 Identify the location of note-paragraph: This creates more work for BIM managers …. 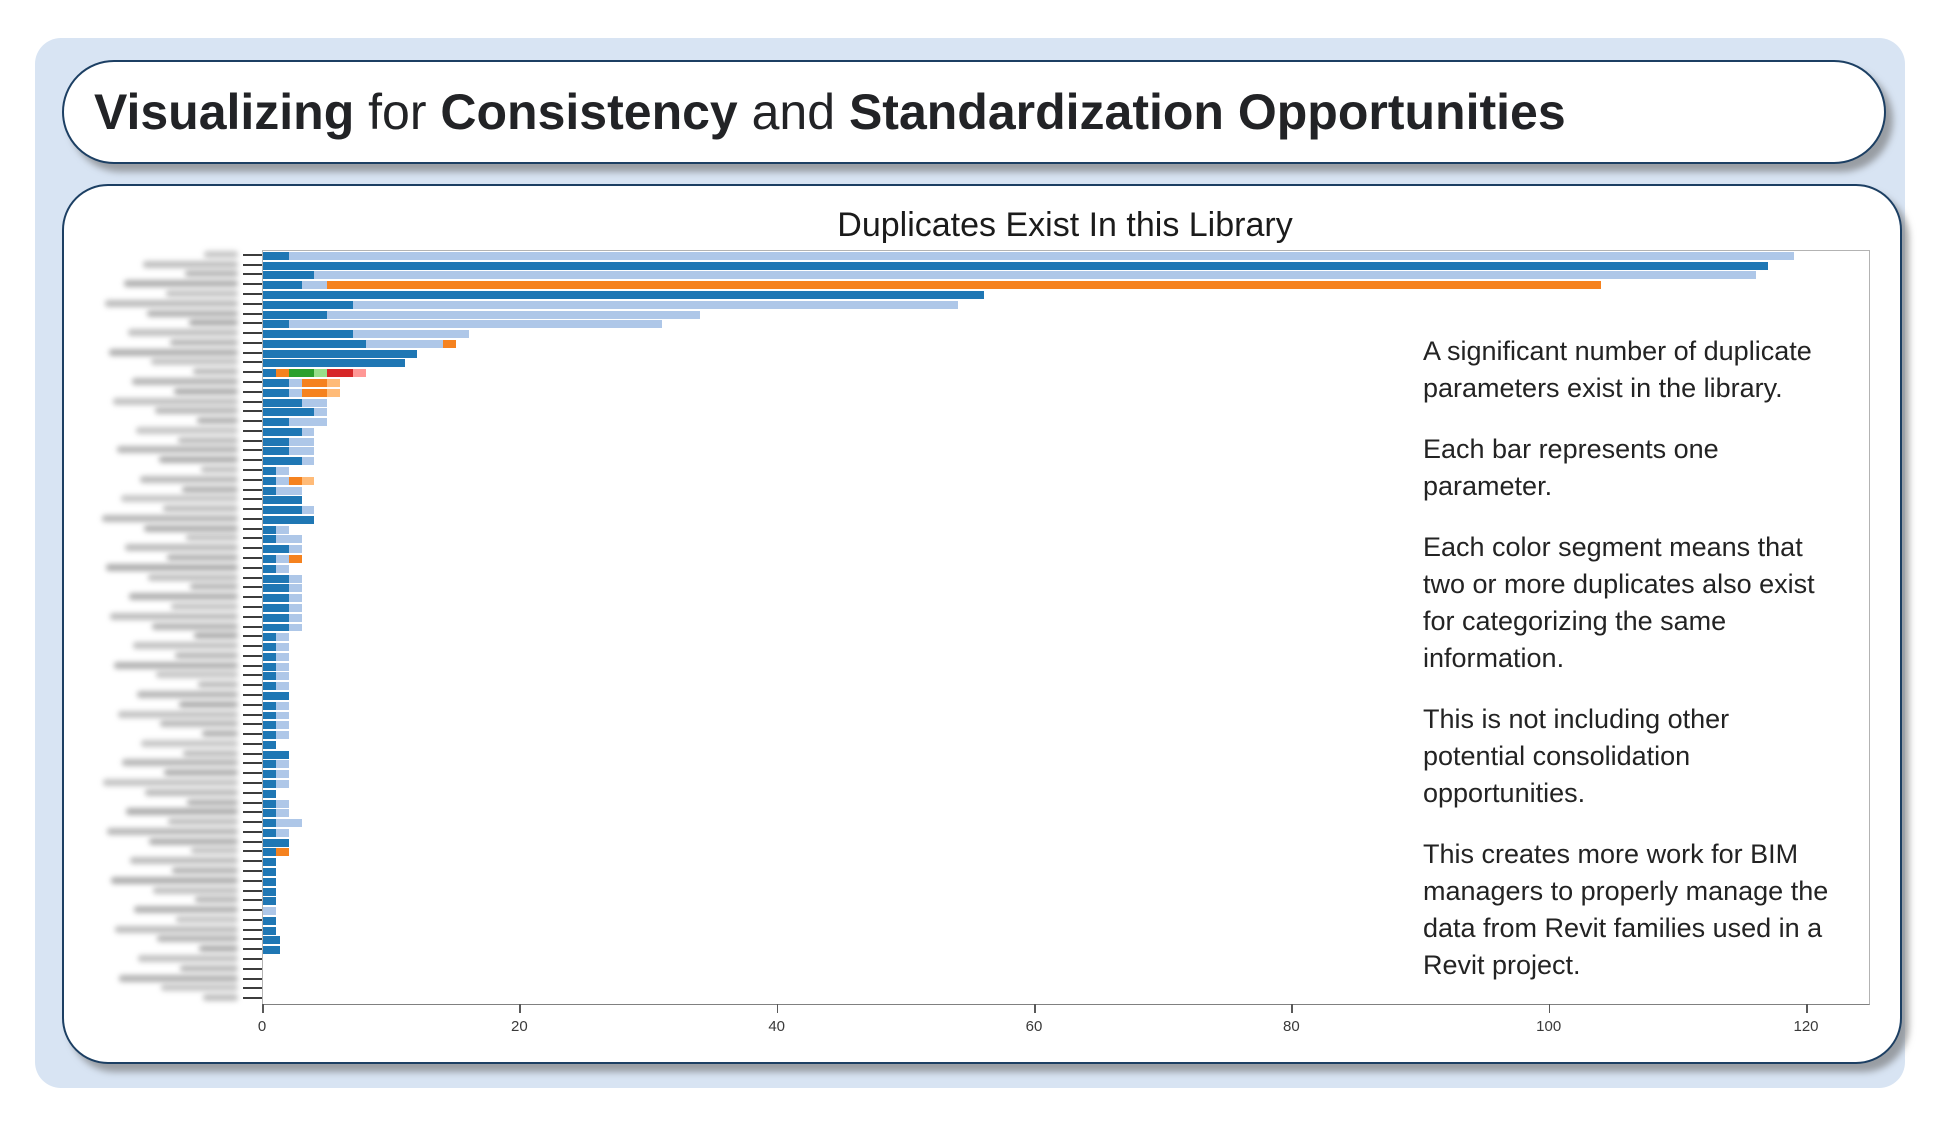
(1626, 909).